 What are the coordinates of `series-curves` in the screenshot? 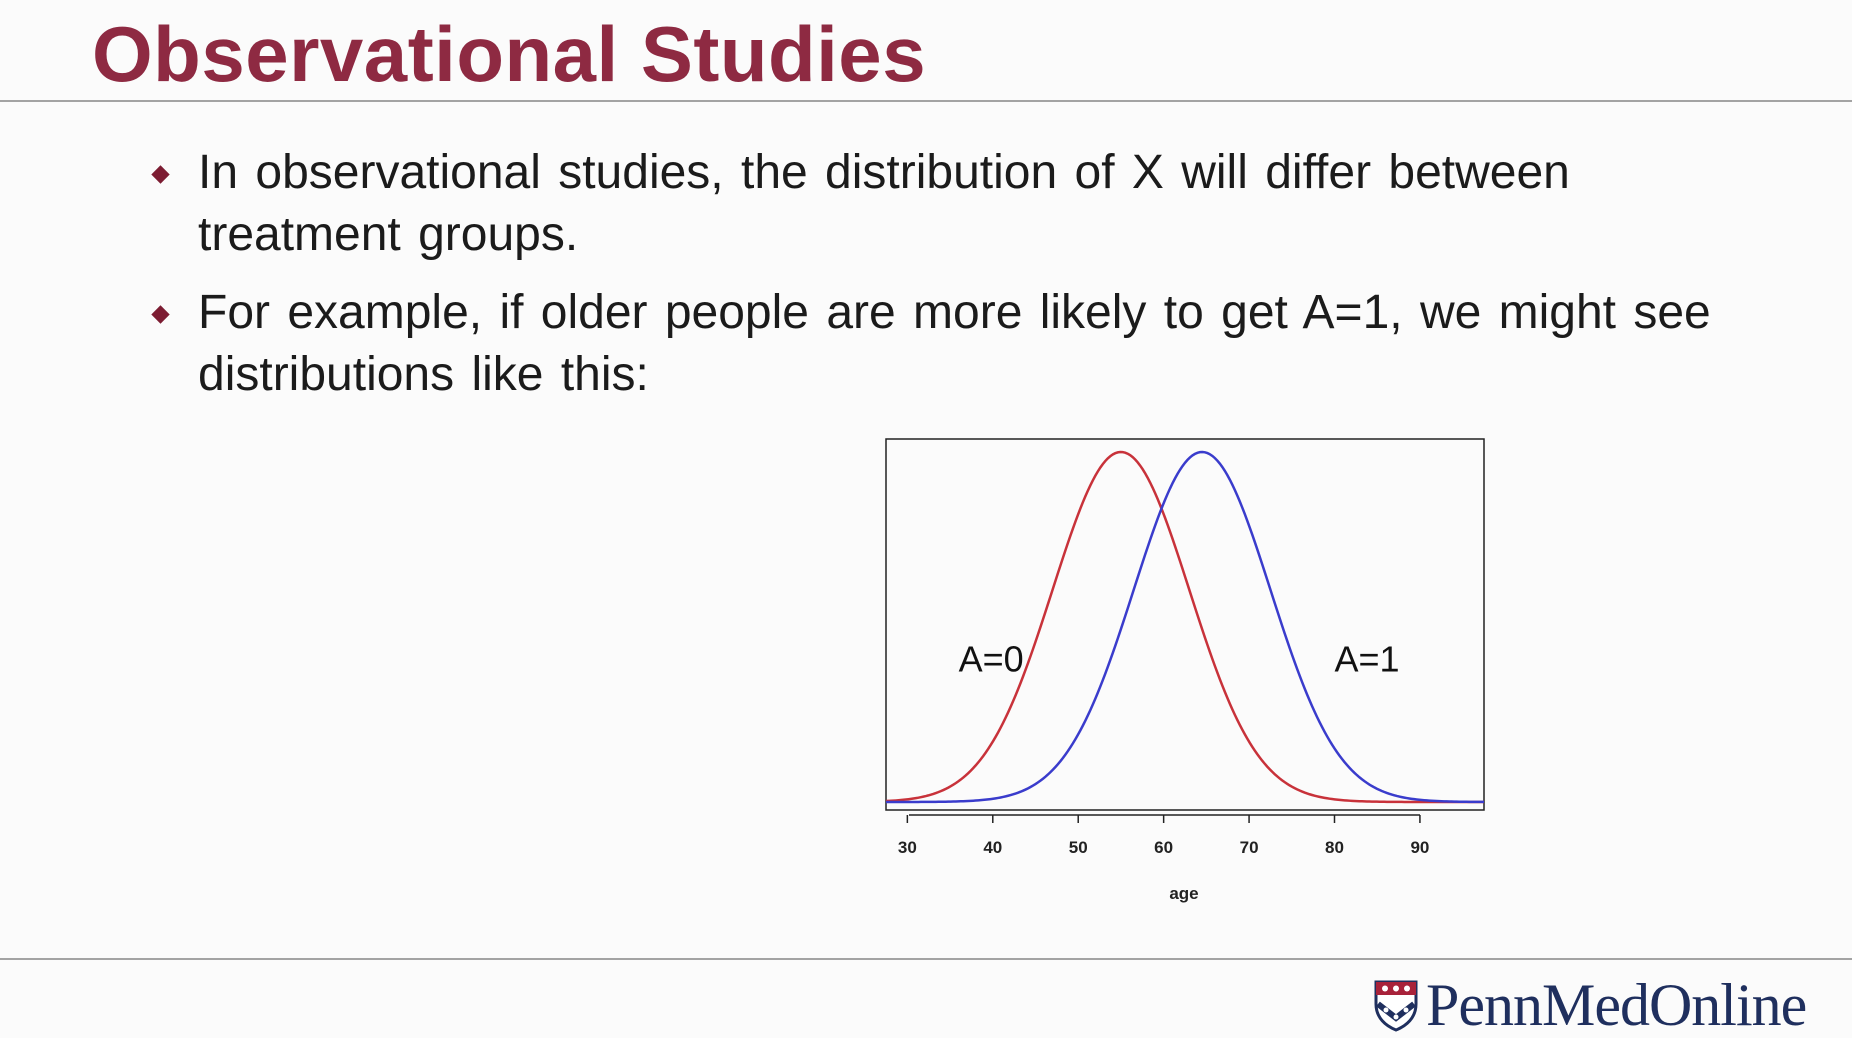 It's located at (1185, 627).